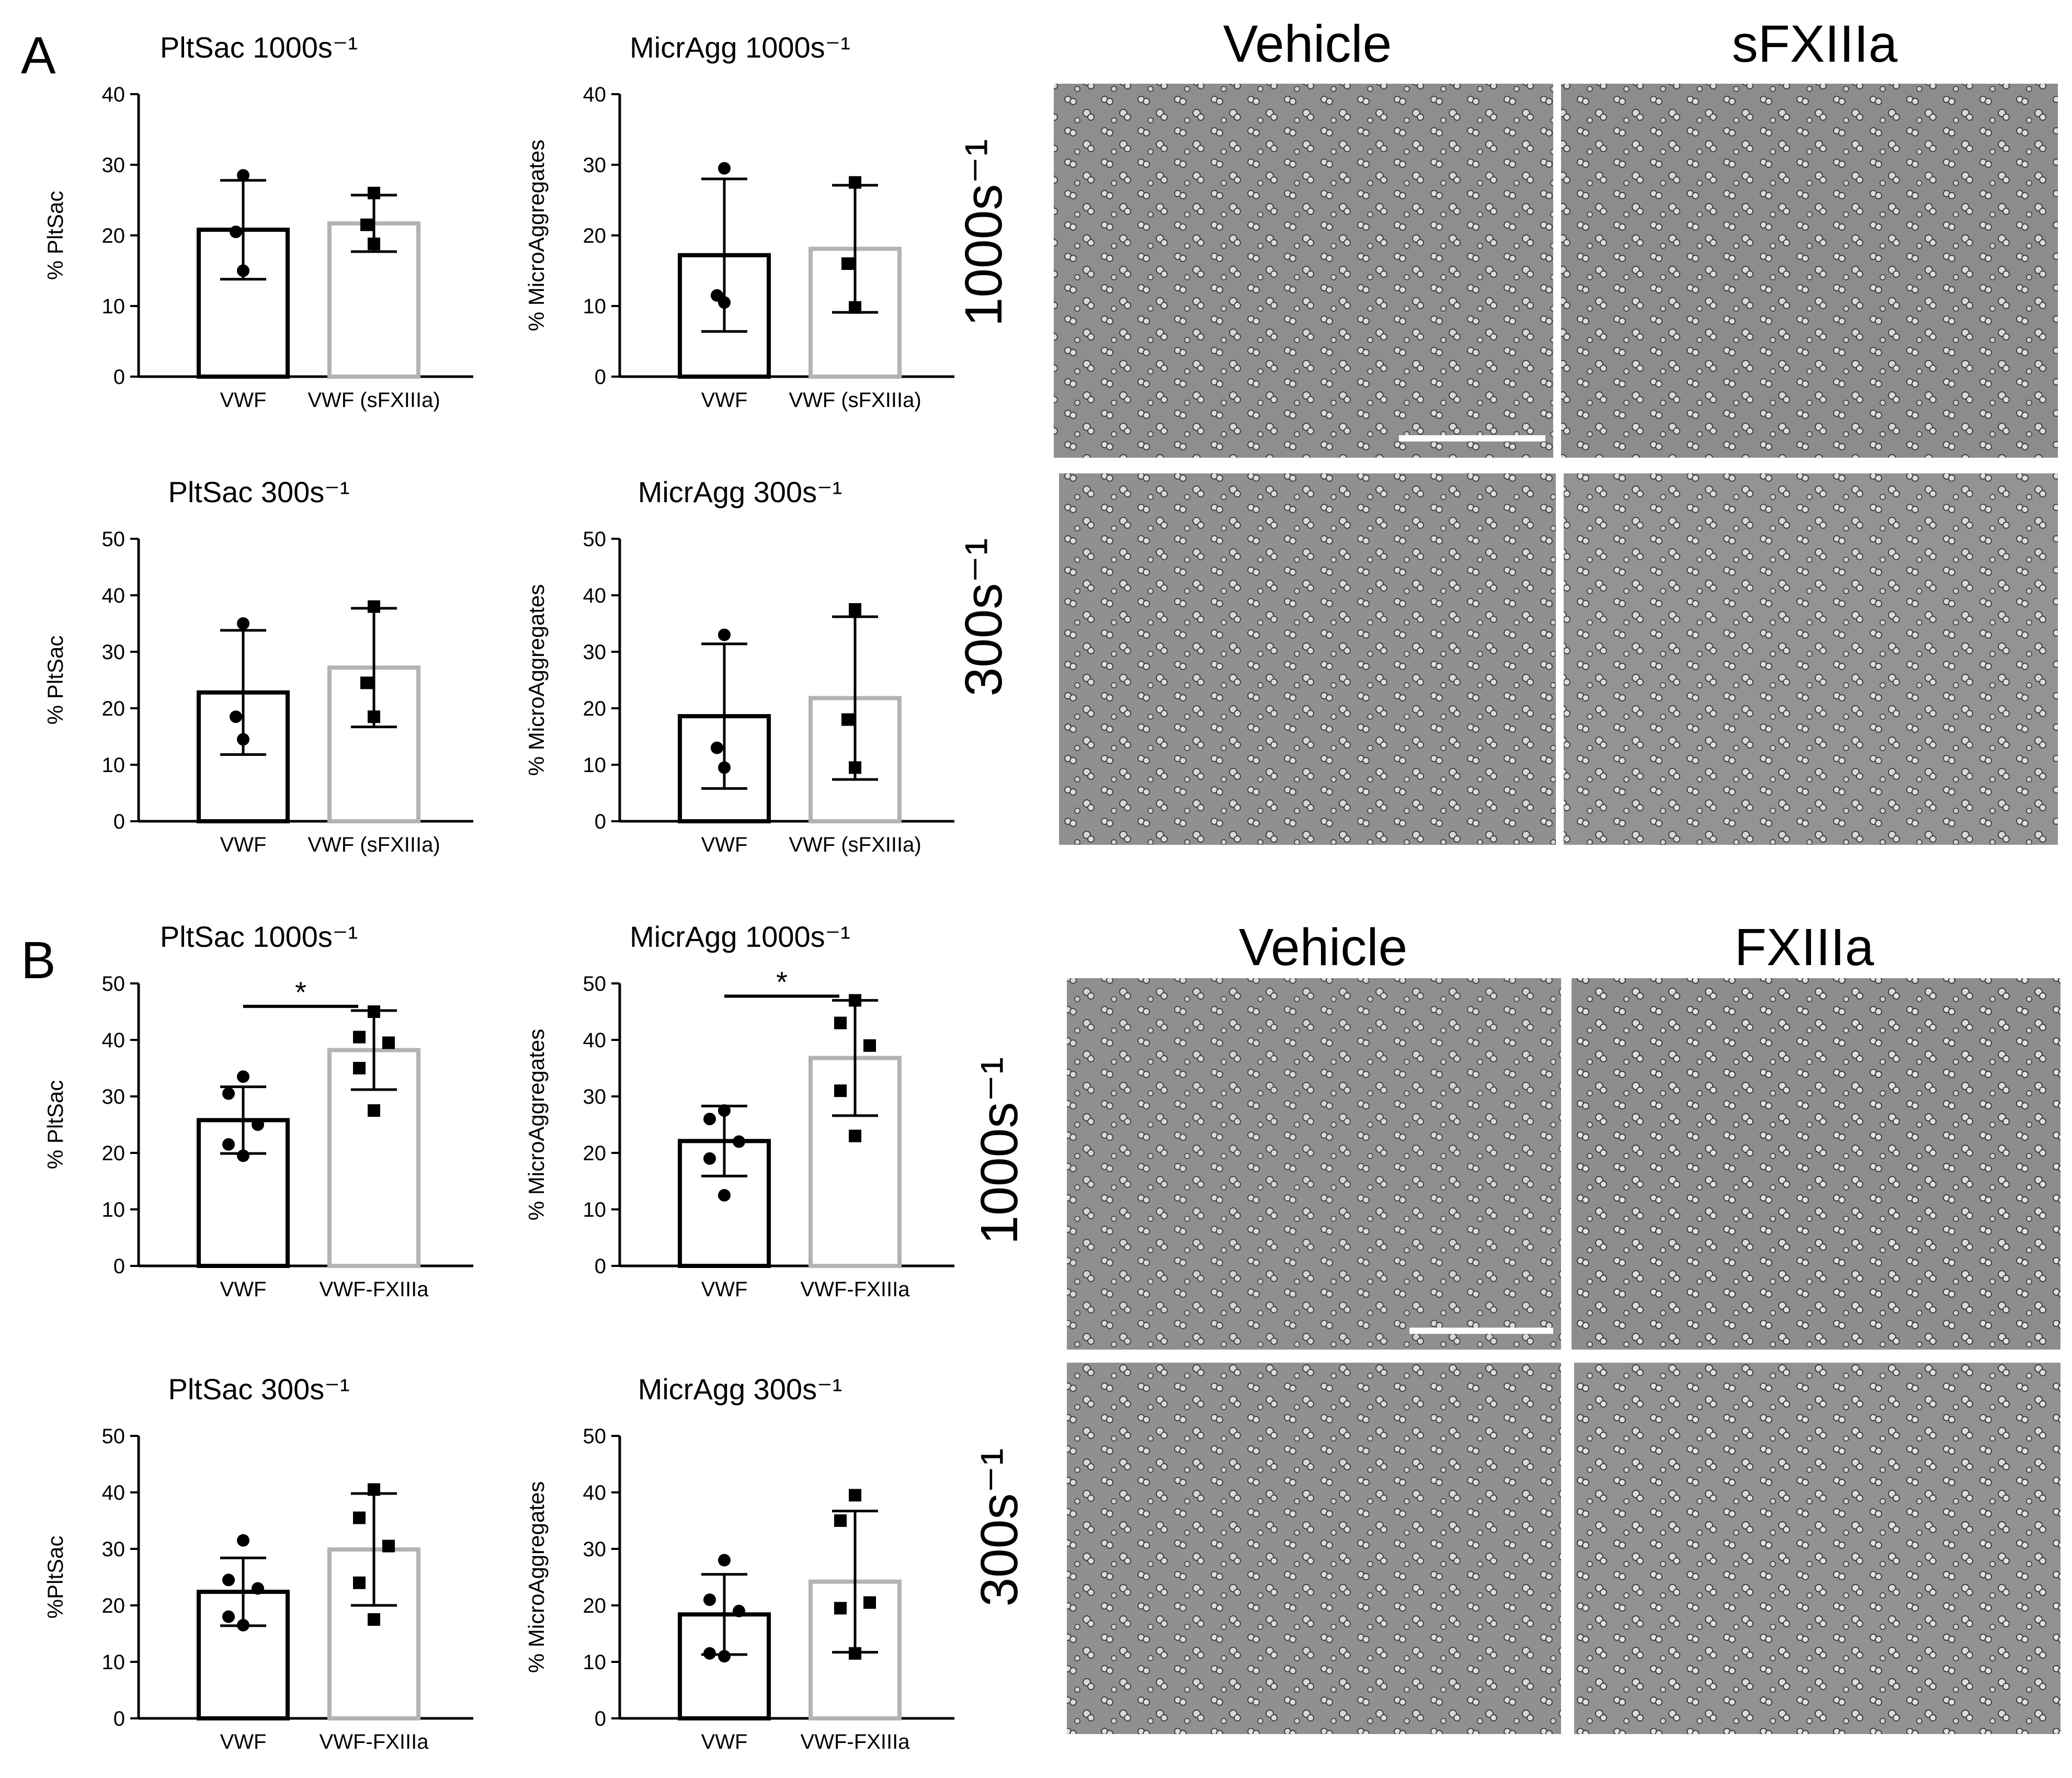 This screenshot has height=1778, width=2072. Describe the element at coordinates (1472, 438) in the screenshot. I see `scale-bar-a` at that location.